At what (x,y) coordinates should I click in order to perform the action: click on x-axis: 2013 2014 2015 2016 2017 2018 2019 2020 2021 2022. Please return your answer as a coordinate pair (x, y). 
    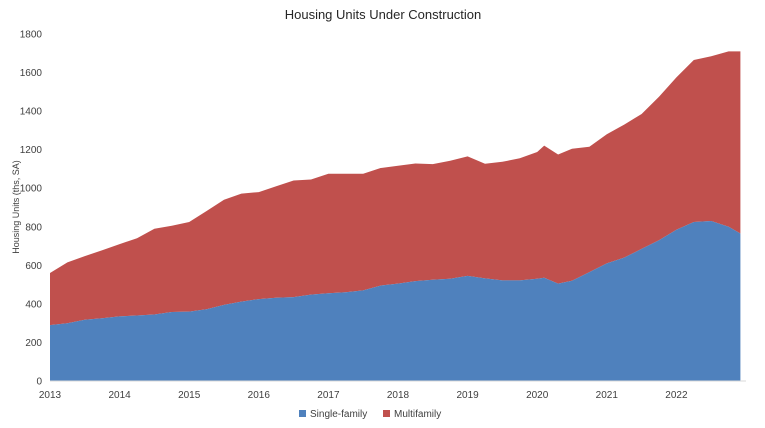
    Looking at the image, I should click on (363, 395).